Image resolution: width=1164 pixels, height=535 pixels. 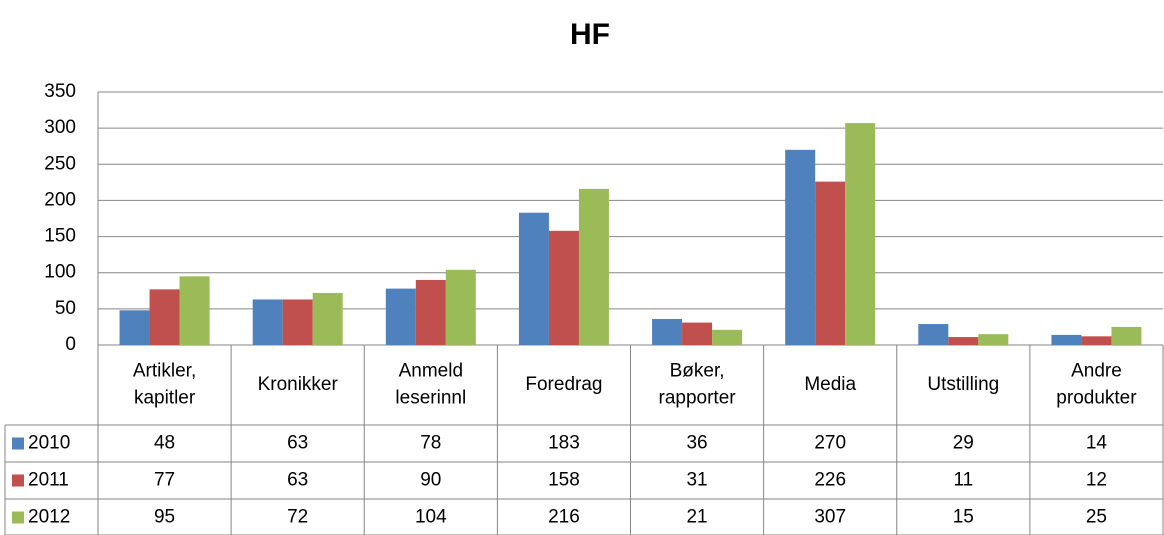 What do you see at coordinates (830, 384) in the screenshot?
I see `x-tick-label: Media` at bounding box center [830, 384].